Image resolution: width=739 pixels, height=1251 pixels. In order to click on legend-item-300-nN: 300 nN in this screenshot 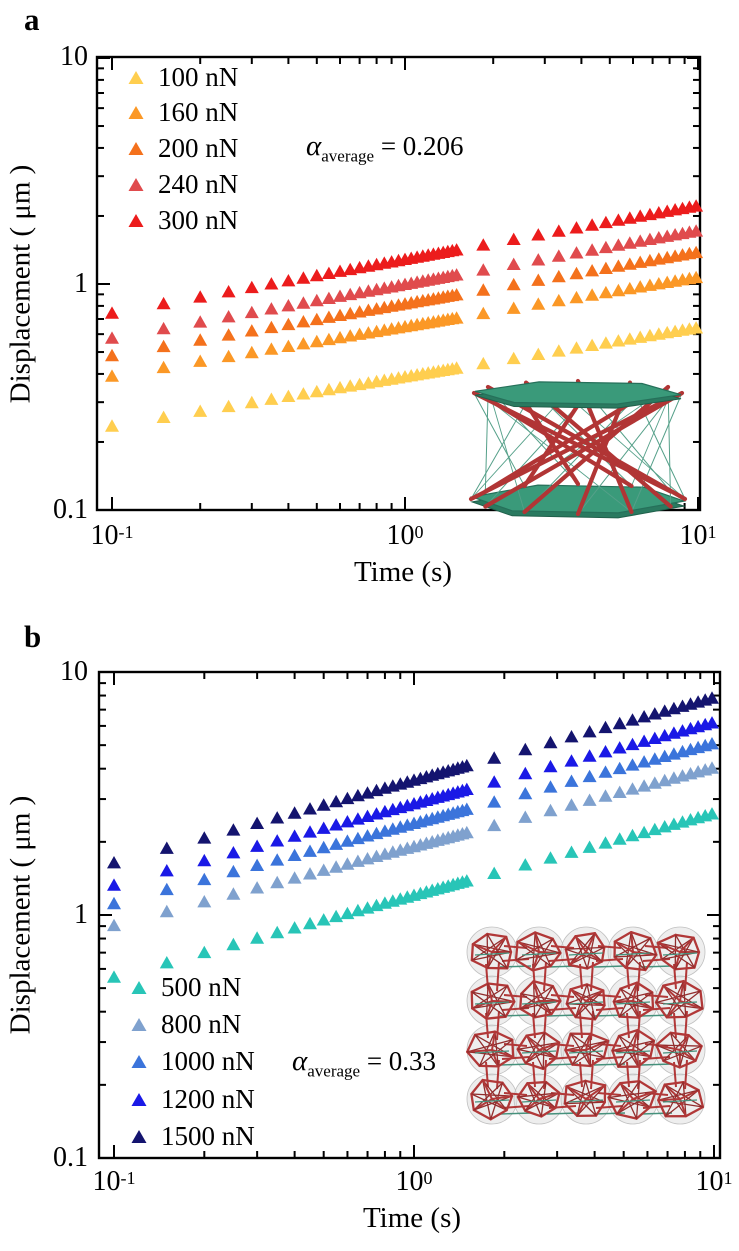, I will do `click(183, 220)`.